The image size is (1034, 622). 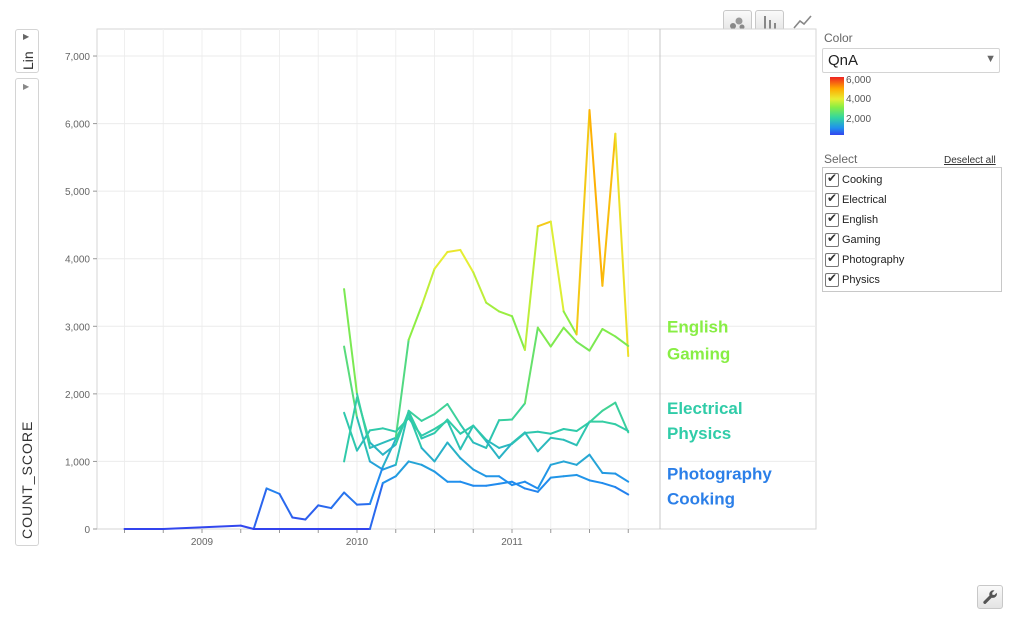 What do you see at coordinates (77, 125) in the screenshot?
I see `y-tick-label: 6,000` at bounding box center [77, 125].